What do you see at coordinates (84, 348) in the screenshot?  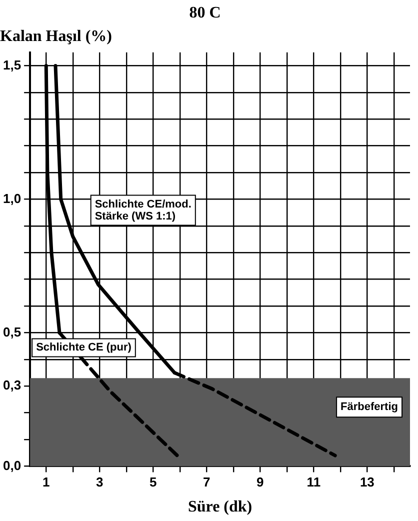 I see `text: Schlichte CE (pur)` at bounding box center [84, 348].